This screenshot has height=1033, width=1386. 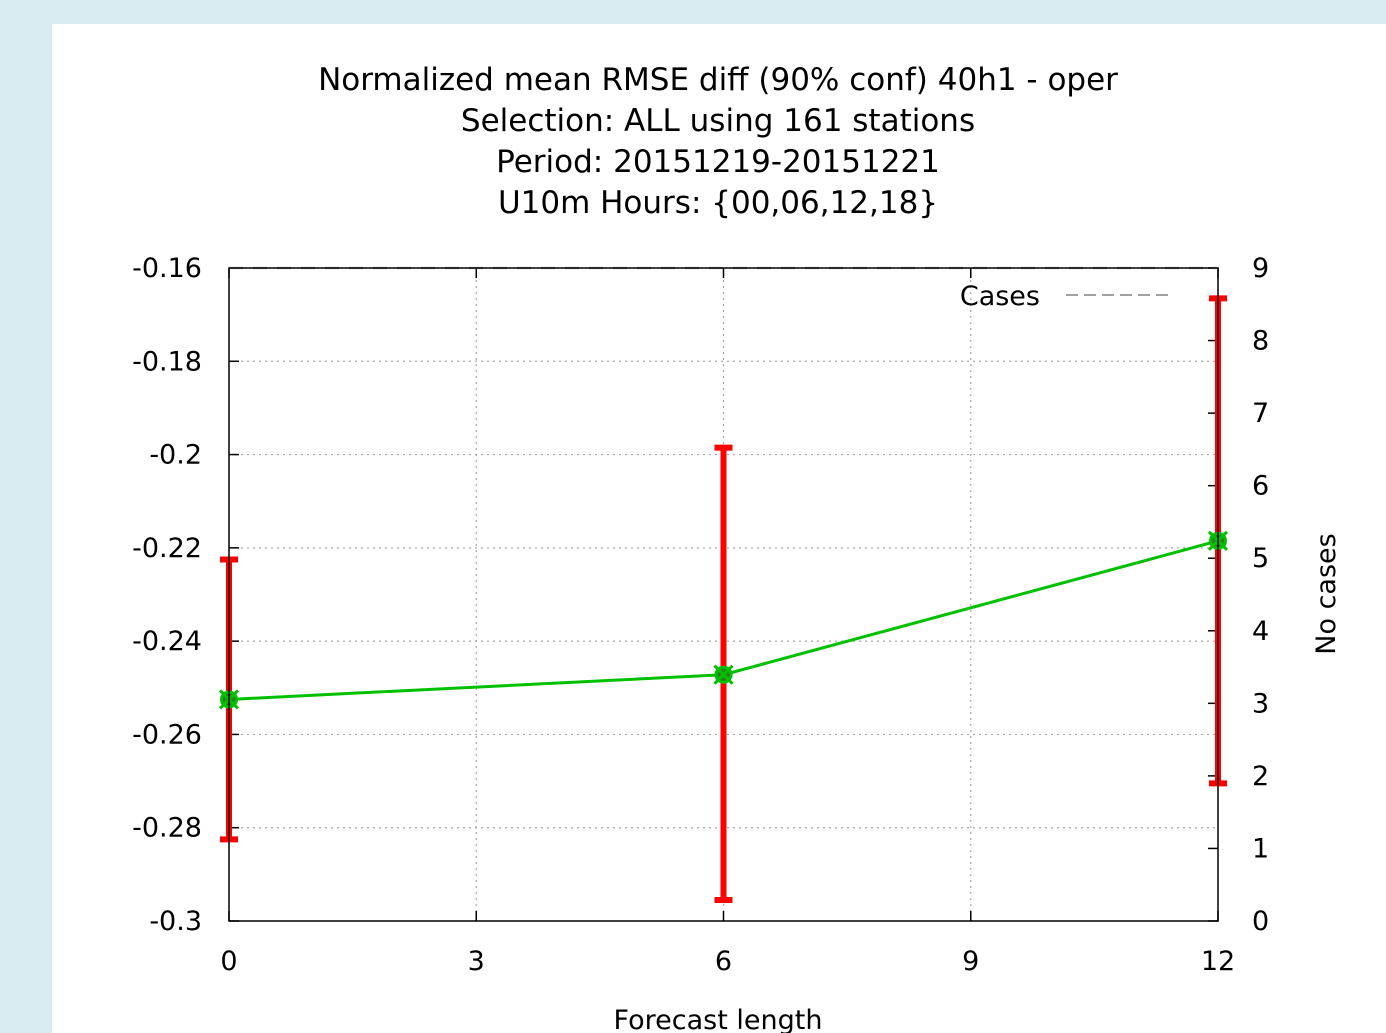 What do you see at coordinates (167, 828) in the screenshot?
I see `y-tick-label: -0.28` at bounding box center [167, 828].